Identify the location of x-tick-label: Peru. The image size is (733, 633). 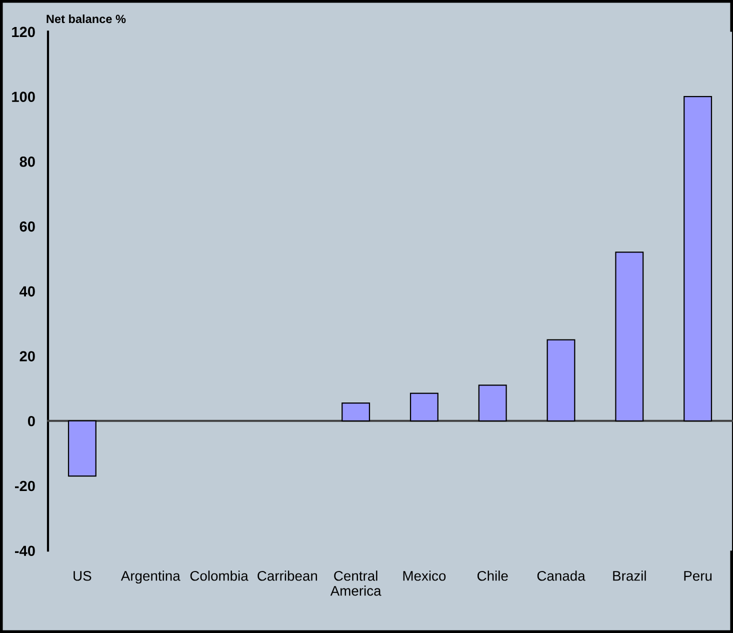
(698, 576).